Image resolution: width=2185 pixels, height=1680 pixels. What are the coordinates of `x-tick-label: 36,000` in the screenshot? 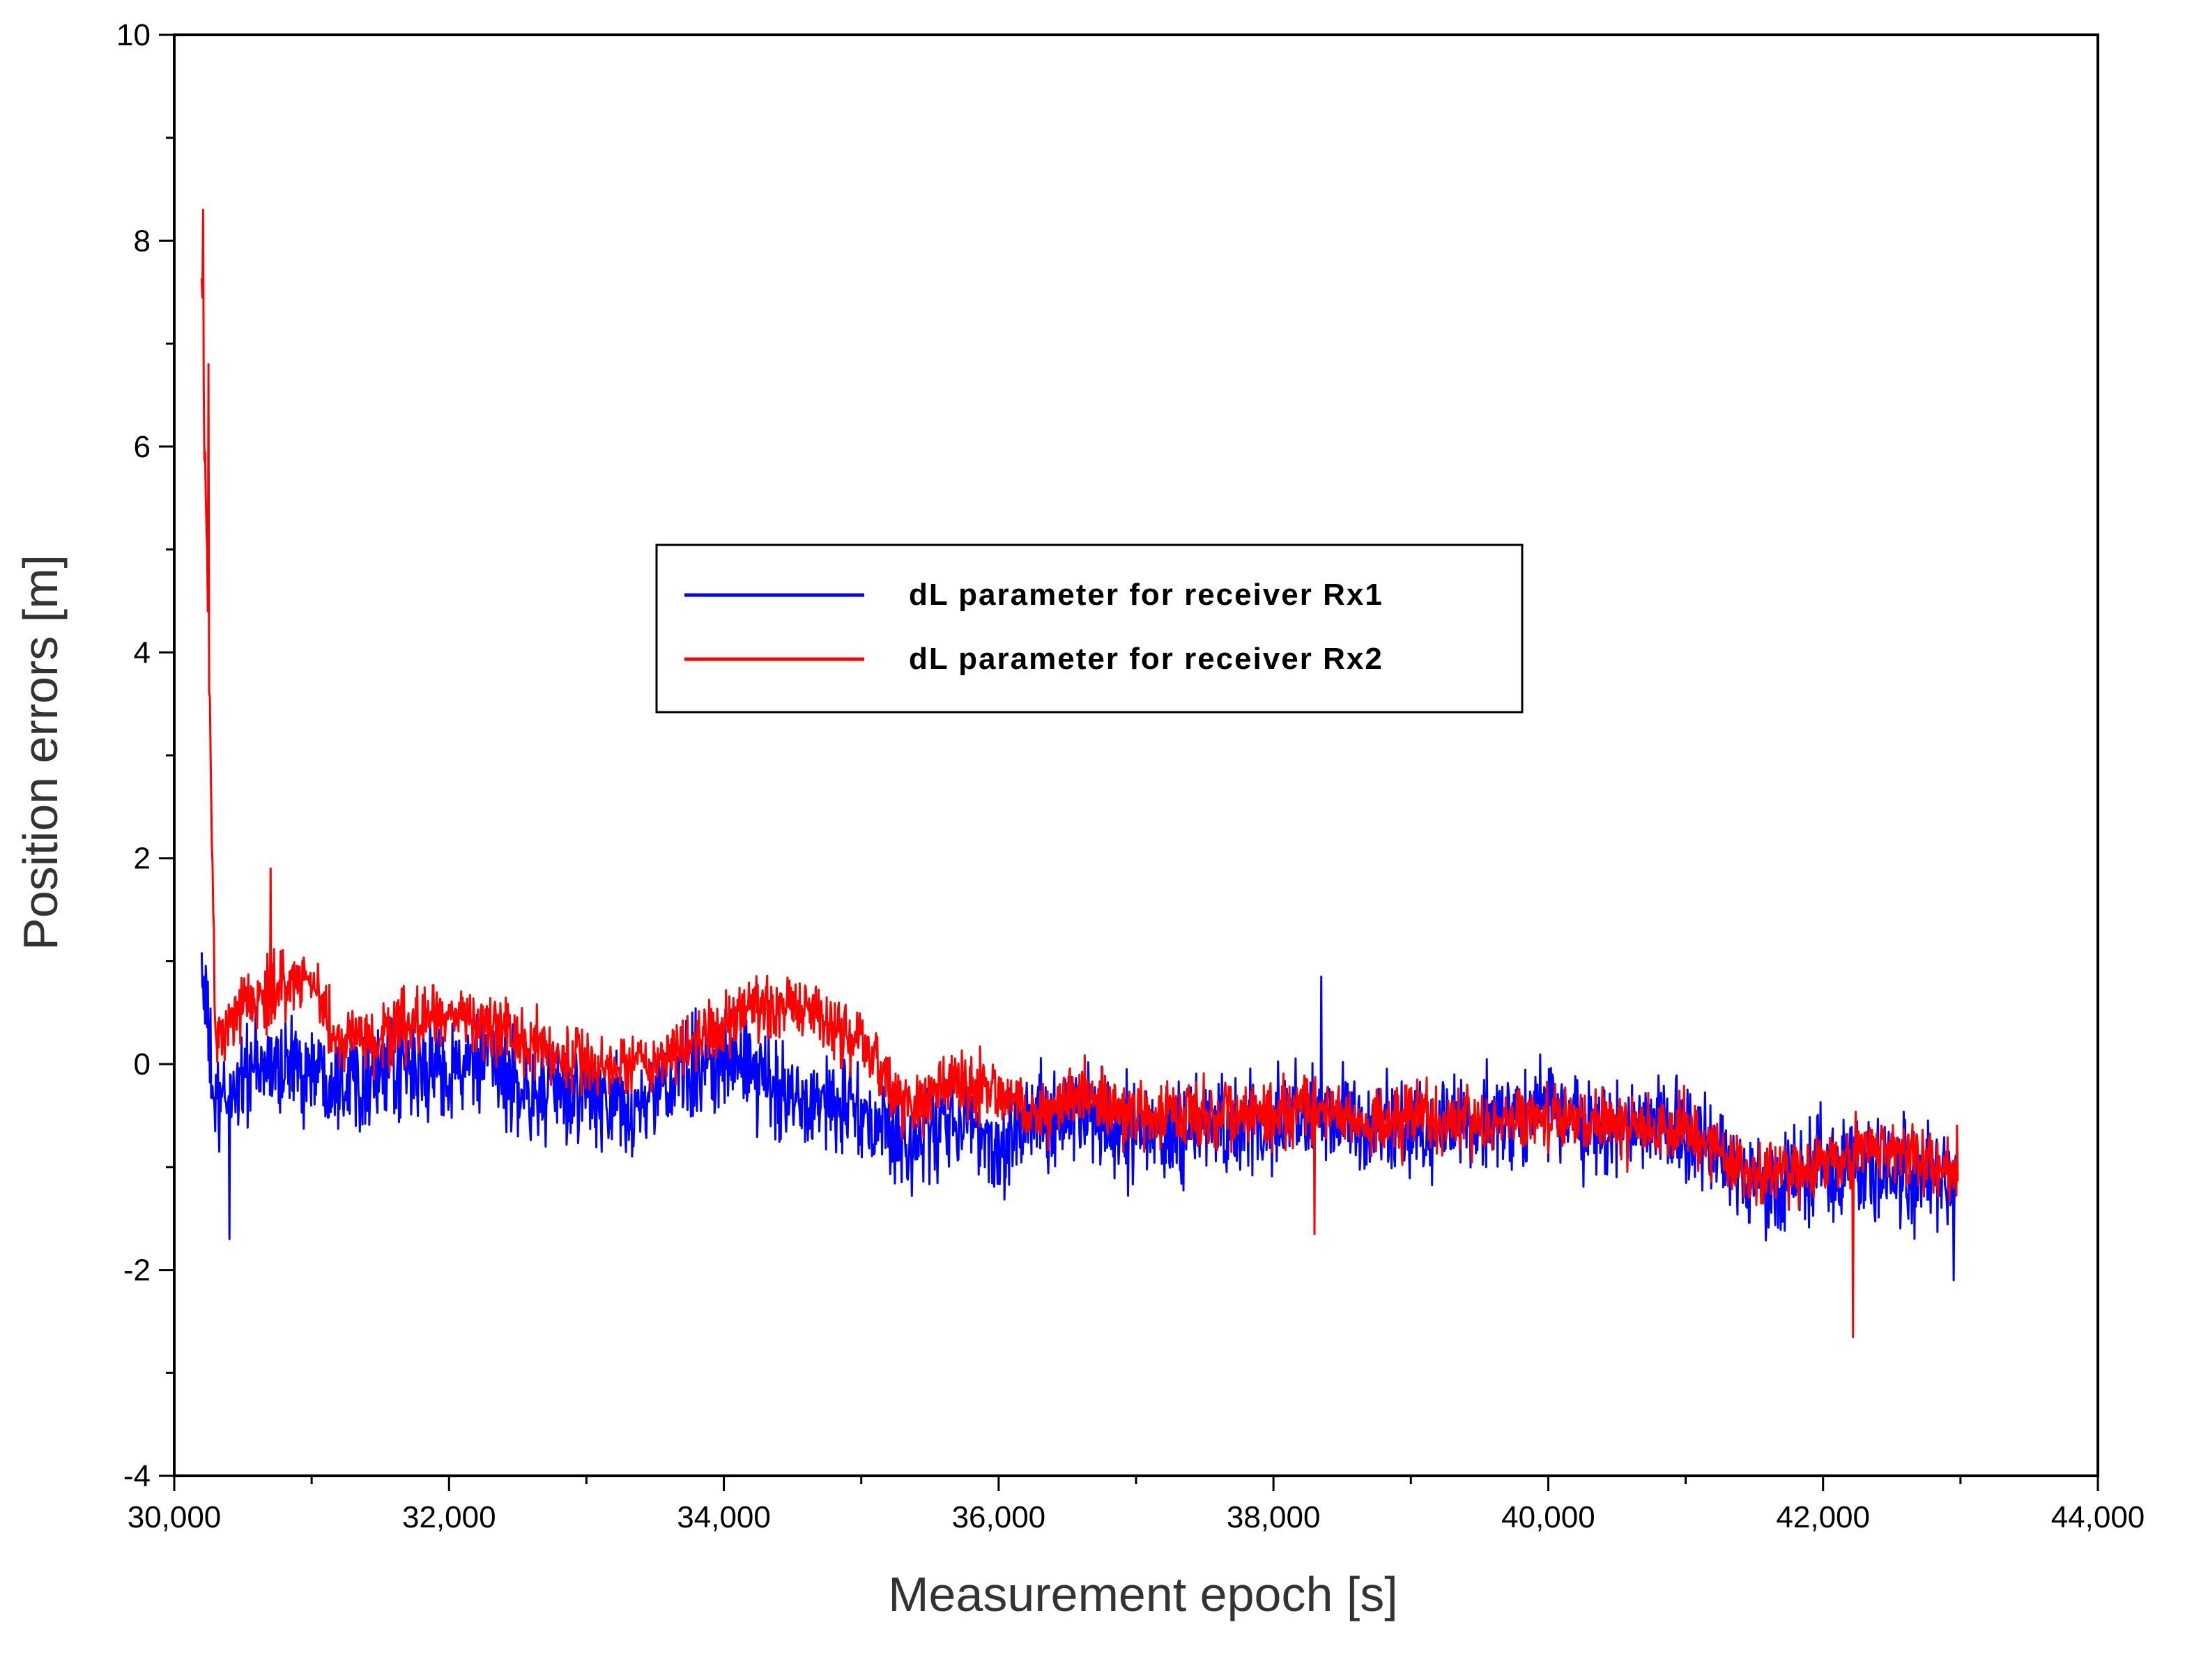 It's located at (999, 1517).